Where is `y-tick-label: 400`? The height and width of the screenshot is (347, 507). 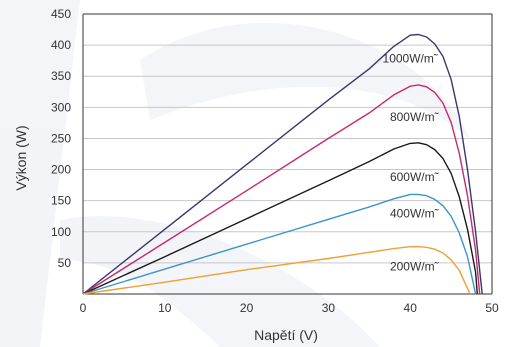 y-tick-label: 400 is located at coordinates (61, 45).